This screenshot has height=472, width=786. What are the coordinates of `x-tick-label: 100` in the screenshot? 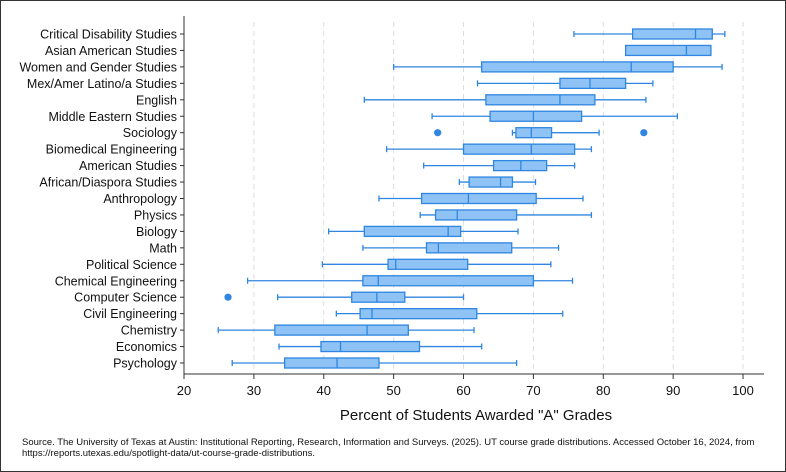 It's located at (743, 390).